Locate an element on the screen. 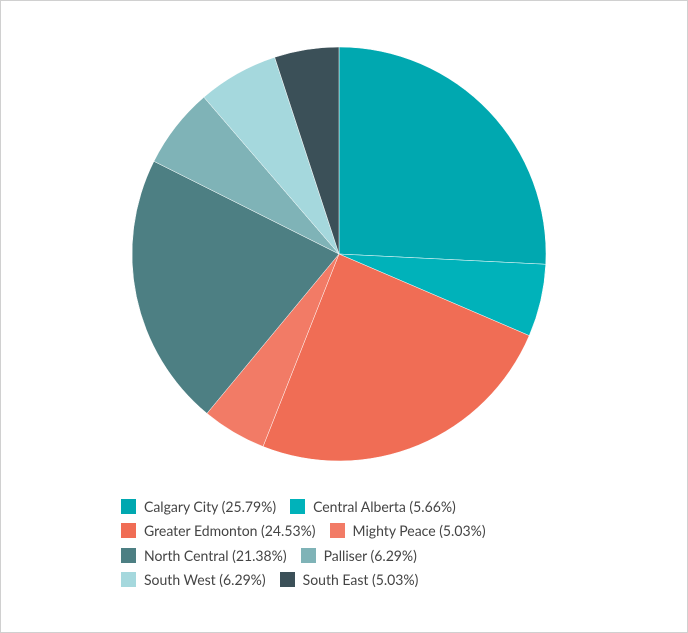 This screenshot has height=633, width=688. legend-item: Mighty Peace (5.03%) is located at coordinates (407, 531).